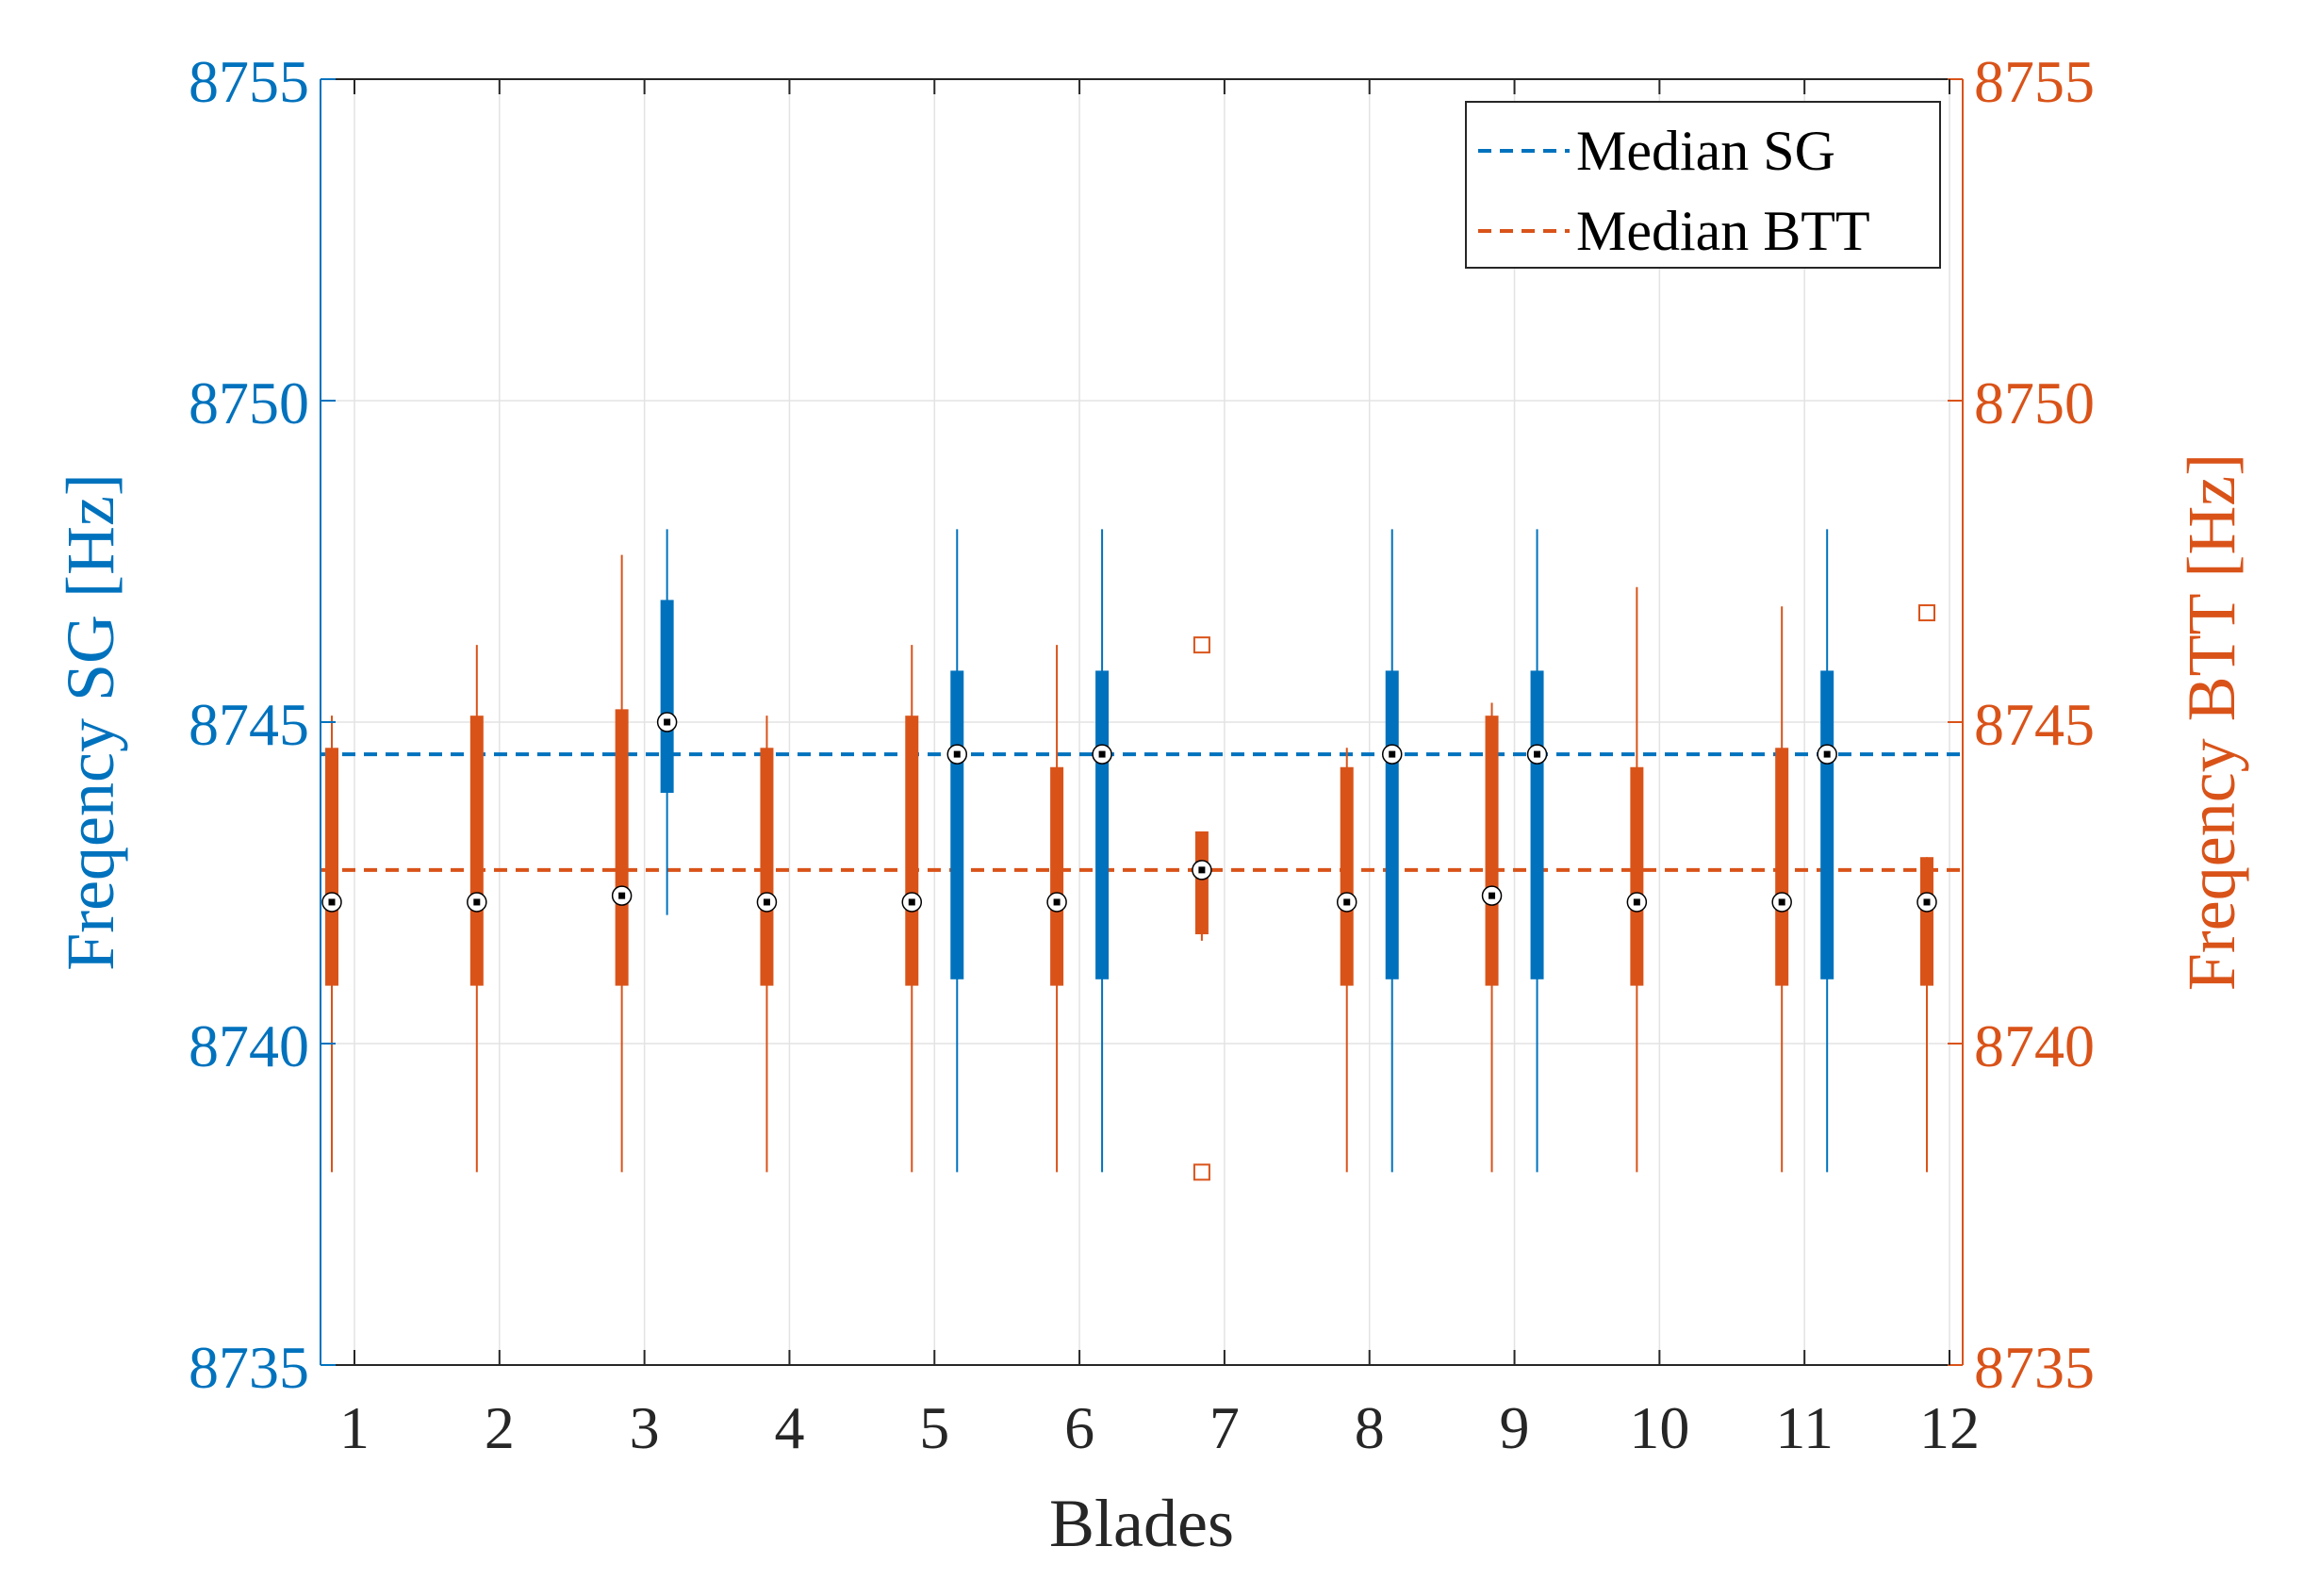 The height and width of the screenshot is (1596, 2303). I want to click on x-tick-label-8: 8, so click(1370, 1427).